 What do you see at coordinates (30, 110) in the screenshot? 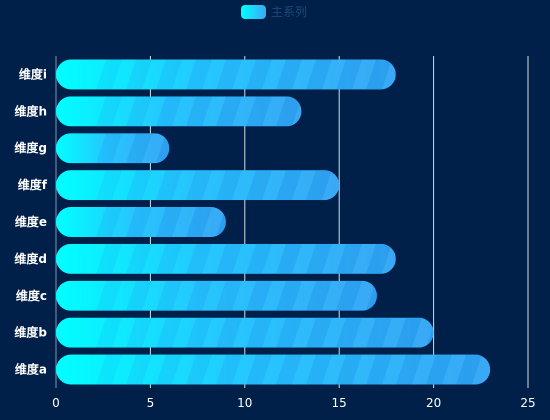
I see `category-label: 维度h` at bounding box center [30, 110].